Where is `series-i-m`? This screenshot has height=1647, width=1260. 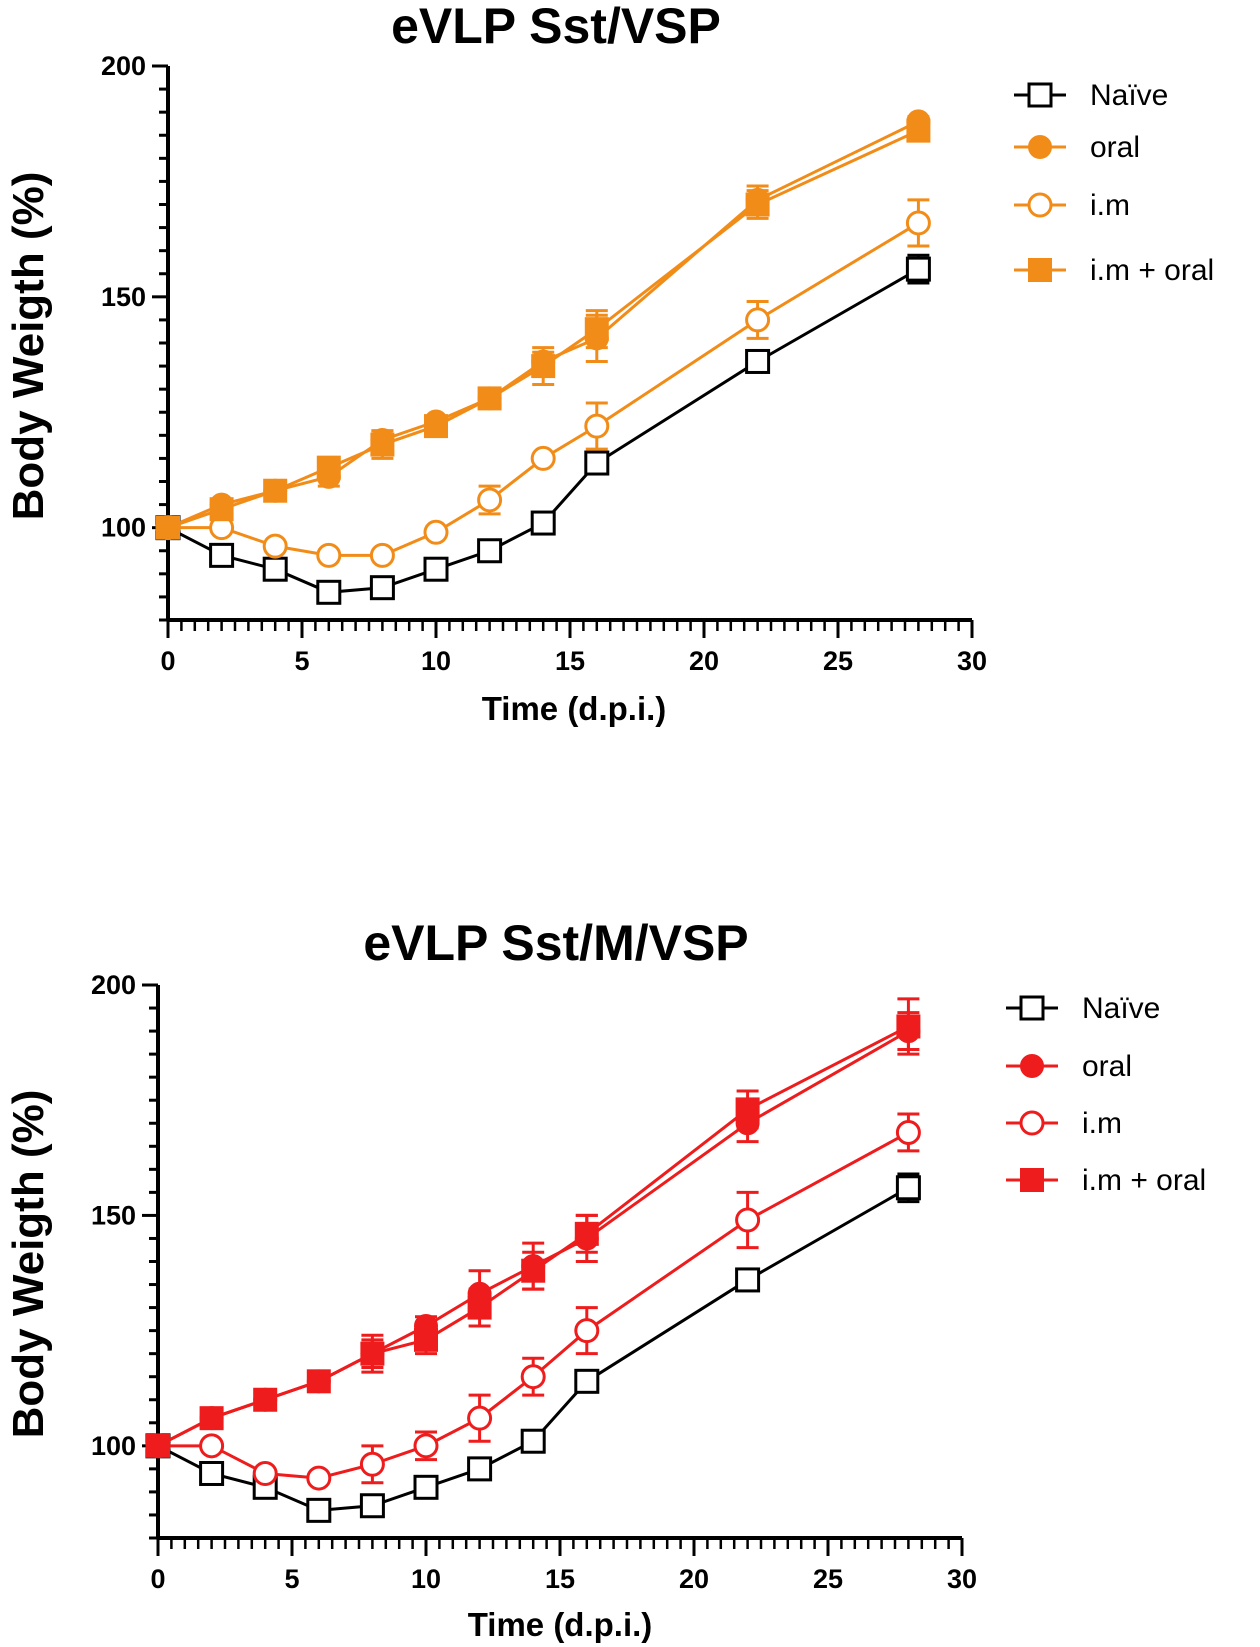 series-i-m is located at coordinates (533, 1301).